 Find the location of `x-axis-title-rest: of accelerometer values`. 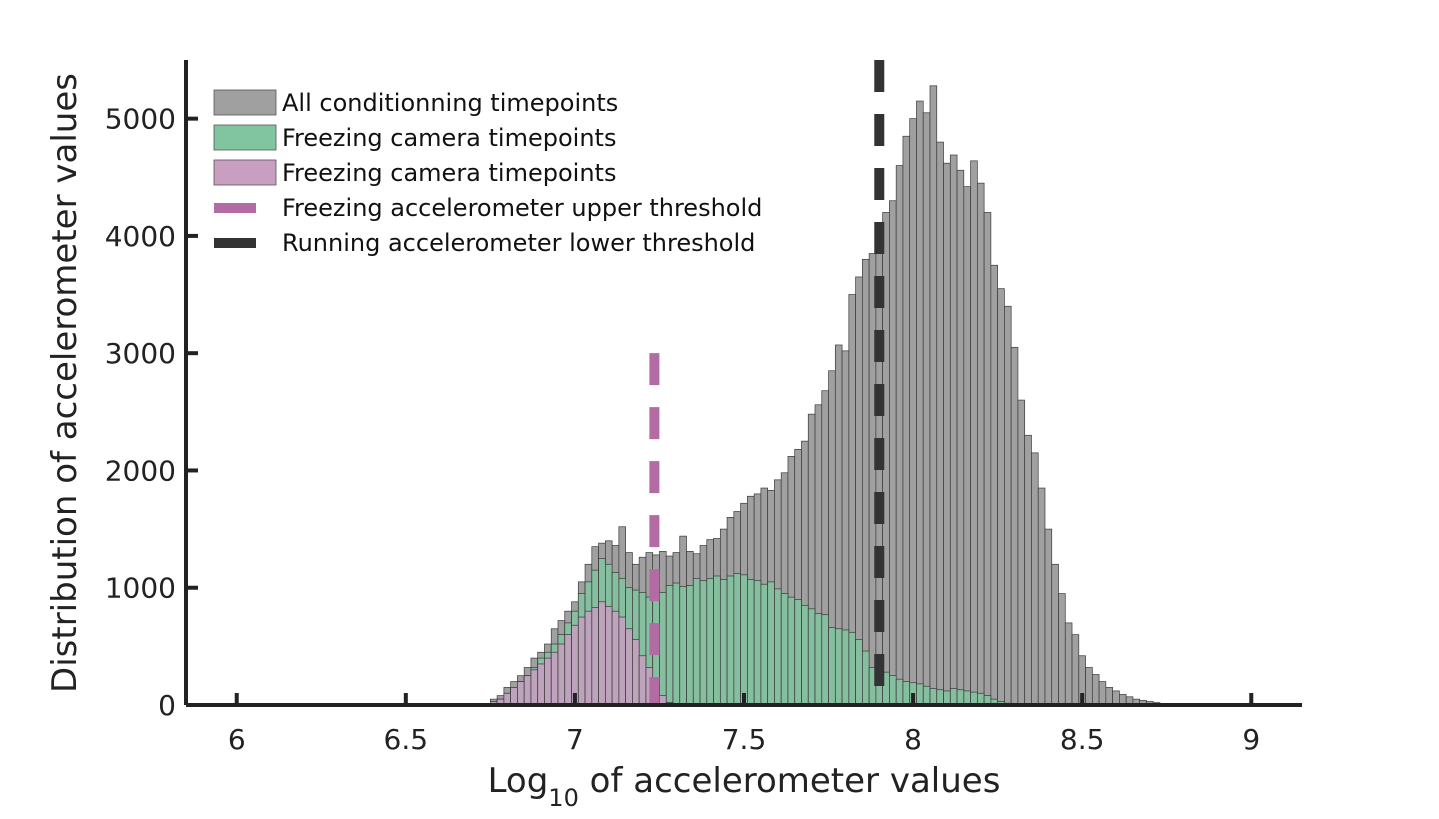

x-axis-title-rest: of accelerometer values is located at coordinates (790, 781).